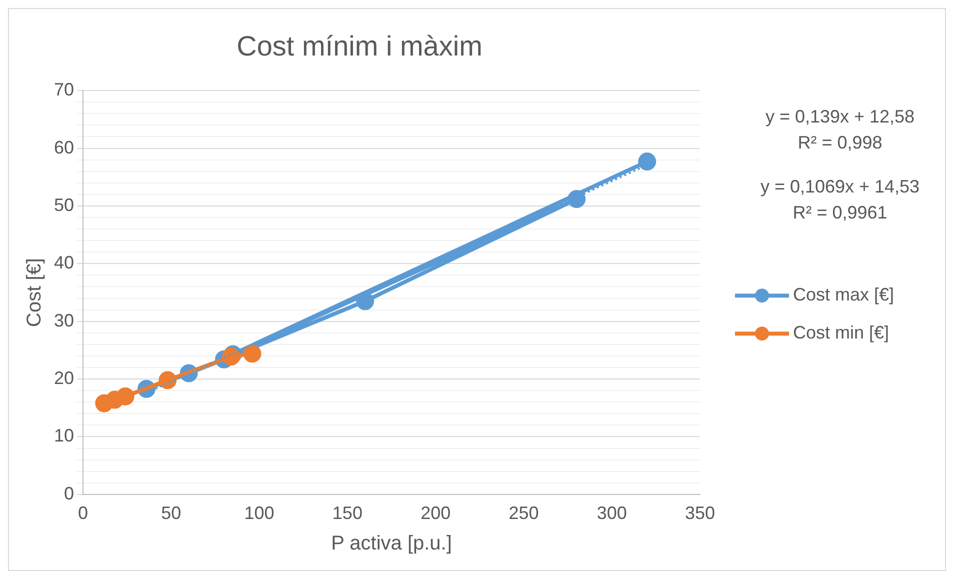 This screenshot has height=581, width=956. Describe the element at coordinates (83, 513) in the screenshot. I see `x-tick-label: 0` at that location.